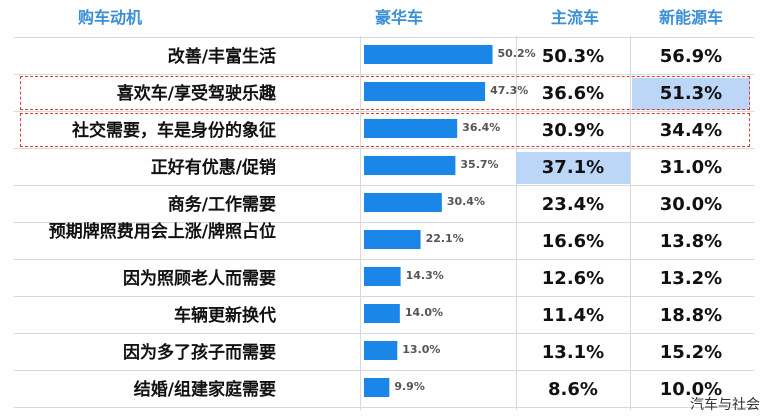 This screenshot has height=416, width=768. Describe the element at coordinates (481, 127) in the screenshot. I see `luxury-value-label: 36.4%` at that location.